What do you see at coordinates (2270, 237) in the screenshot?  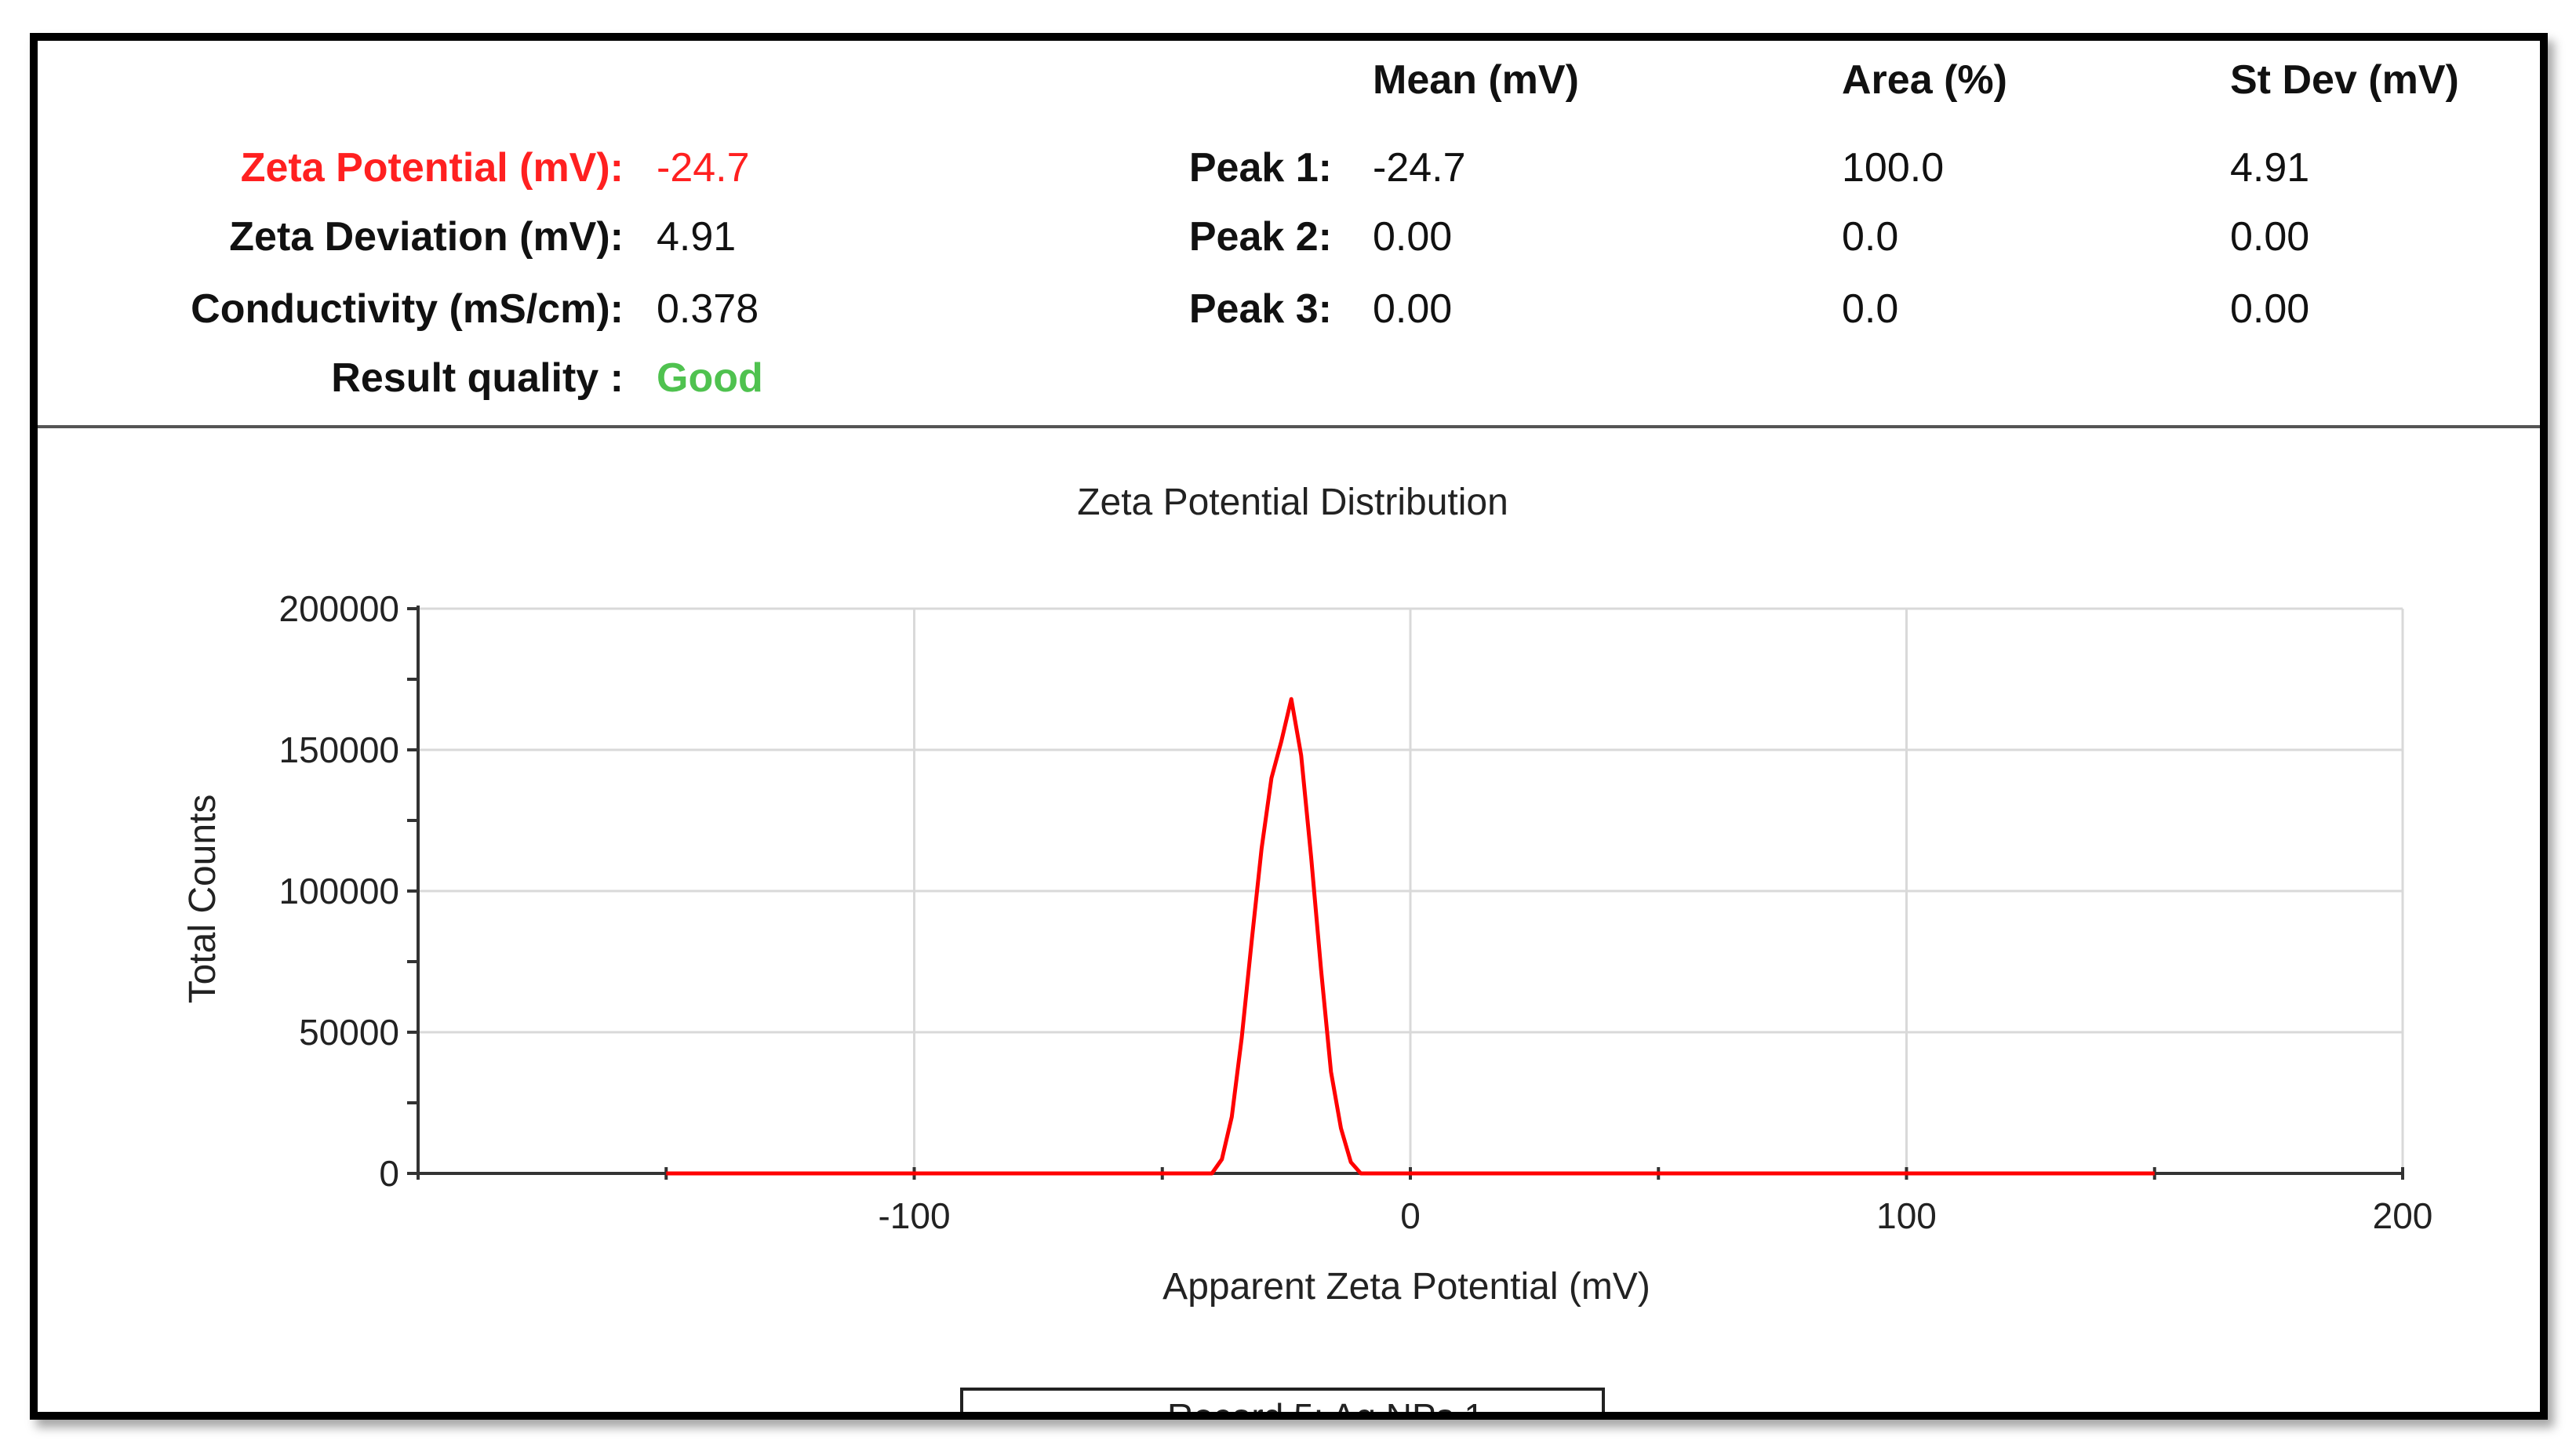 I see `peak-2-stdev: 0.00` at bounding box center [2270, 237].